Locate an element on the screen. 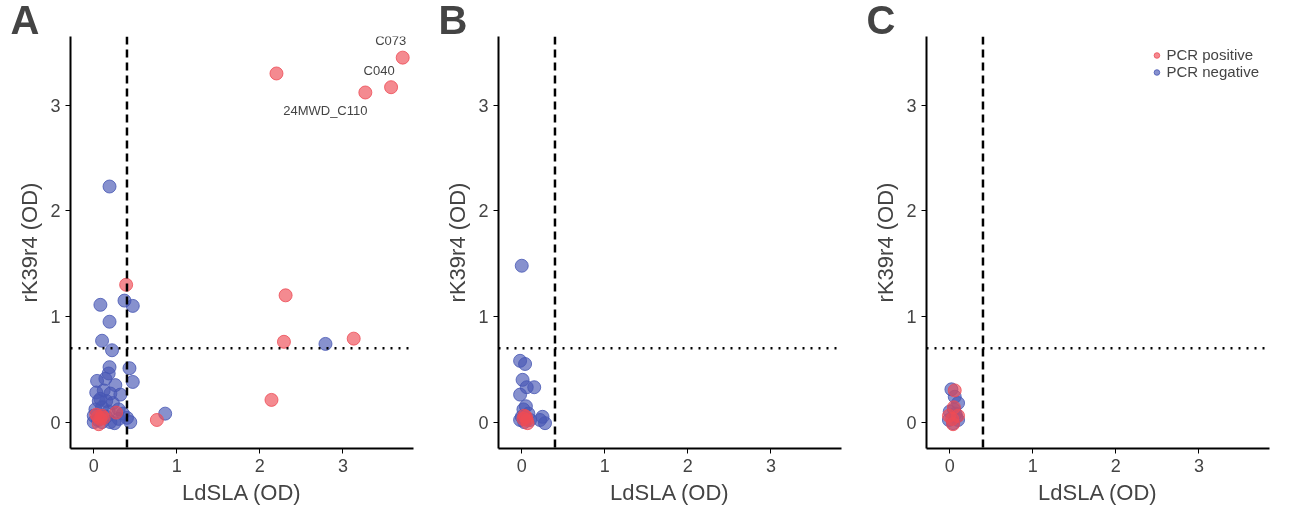  annotation: 24MWD_C110 is located at coordinates (325, 110).